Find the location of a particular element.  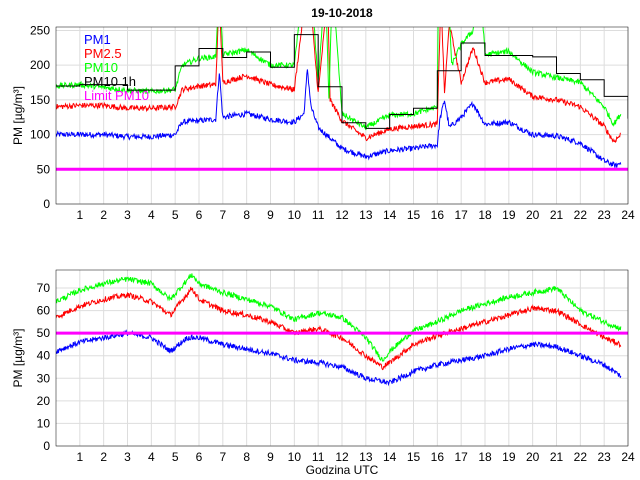

legend-entry: PM1 is located at coordinates (97, 39).